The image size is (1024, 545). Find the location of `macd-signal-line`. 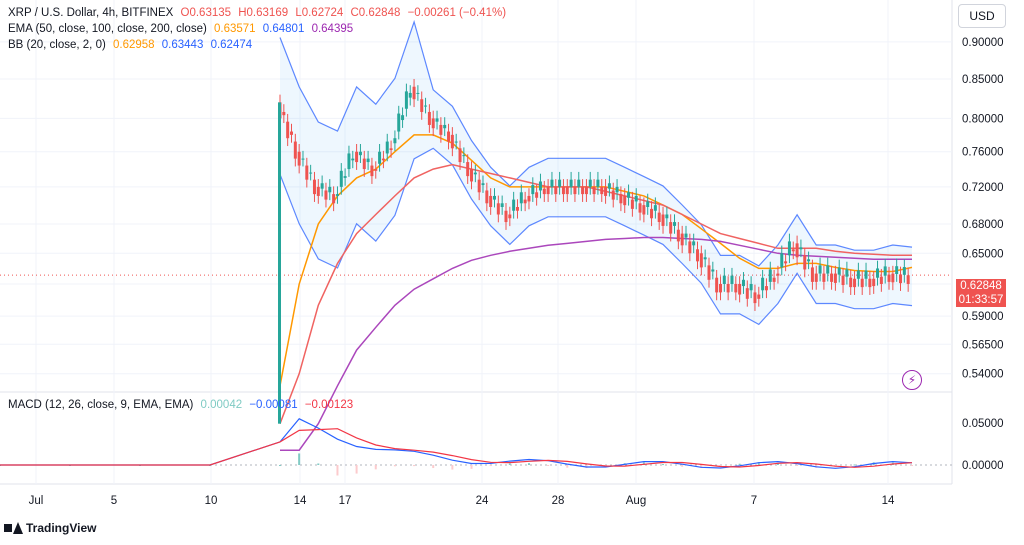

macd-signal-line is located at coordinates (456, 448).